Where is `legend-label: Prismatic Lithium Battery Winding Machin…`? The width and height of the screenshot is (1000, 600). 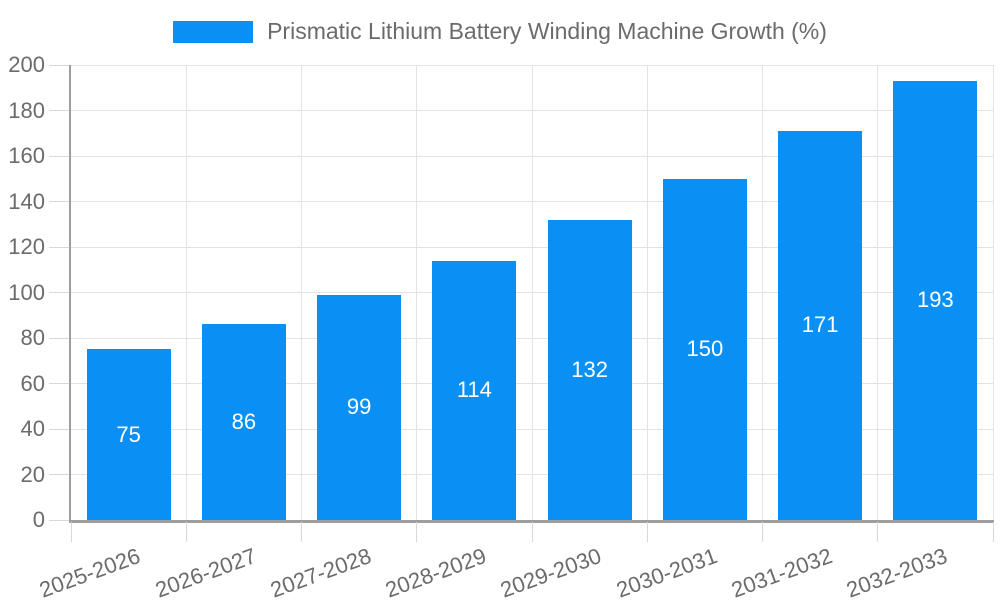
legend-label: Prismatic Lithium Battery Winding Machin… is located at coordinates (547, 31).